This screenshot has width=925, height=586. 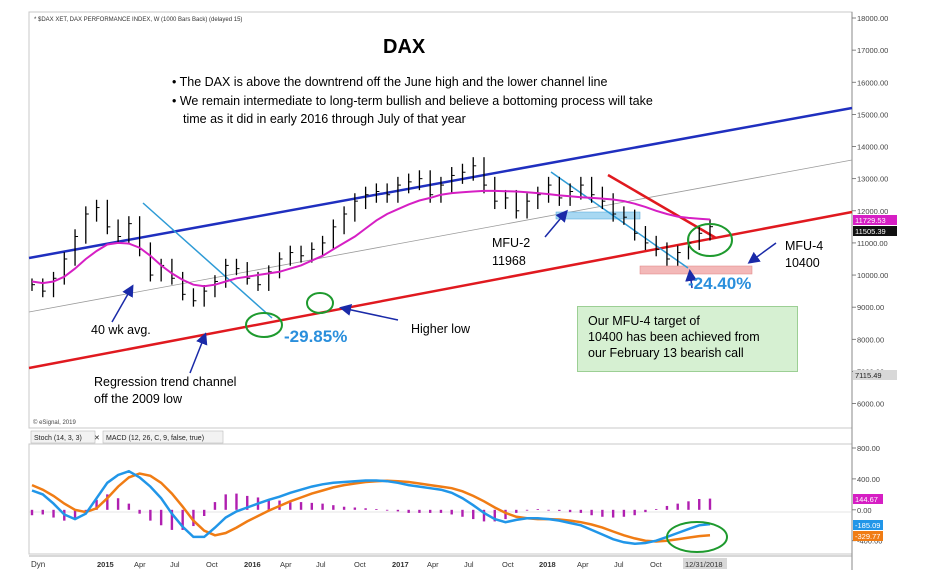 What do you see at coordinates (868, 525) in the screenshot?
I see `macd-tag-macd-bg` at bounding box center [868, 525].